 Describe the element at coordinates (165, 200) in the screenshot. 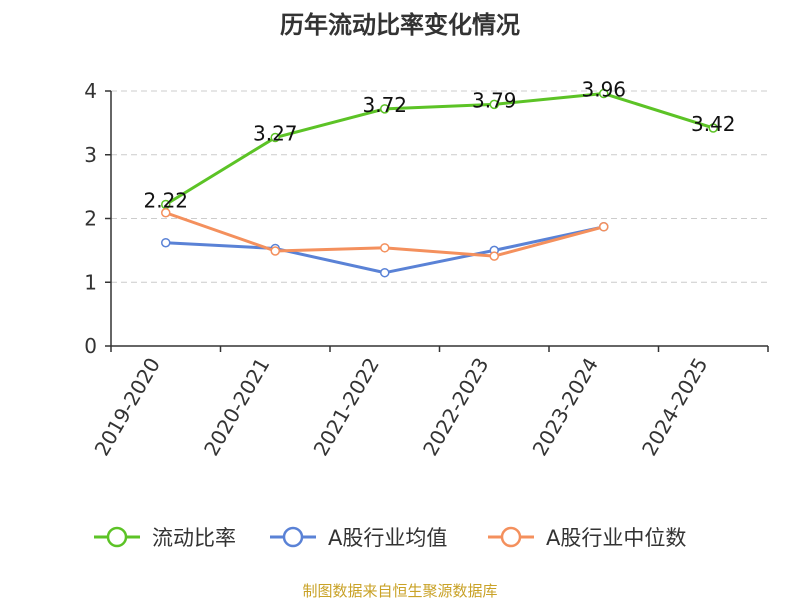

I see `data-label: 2.22` at that location.